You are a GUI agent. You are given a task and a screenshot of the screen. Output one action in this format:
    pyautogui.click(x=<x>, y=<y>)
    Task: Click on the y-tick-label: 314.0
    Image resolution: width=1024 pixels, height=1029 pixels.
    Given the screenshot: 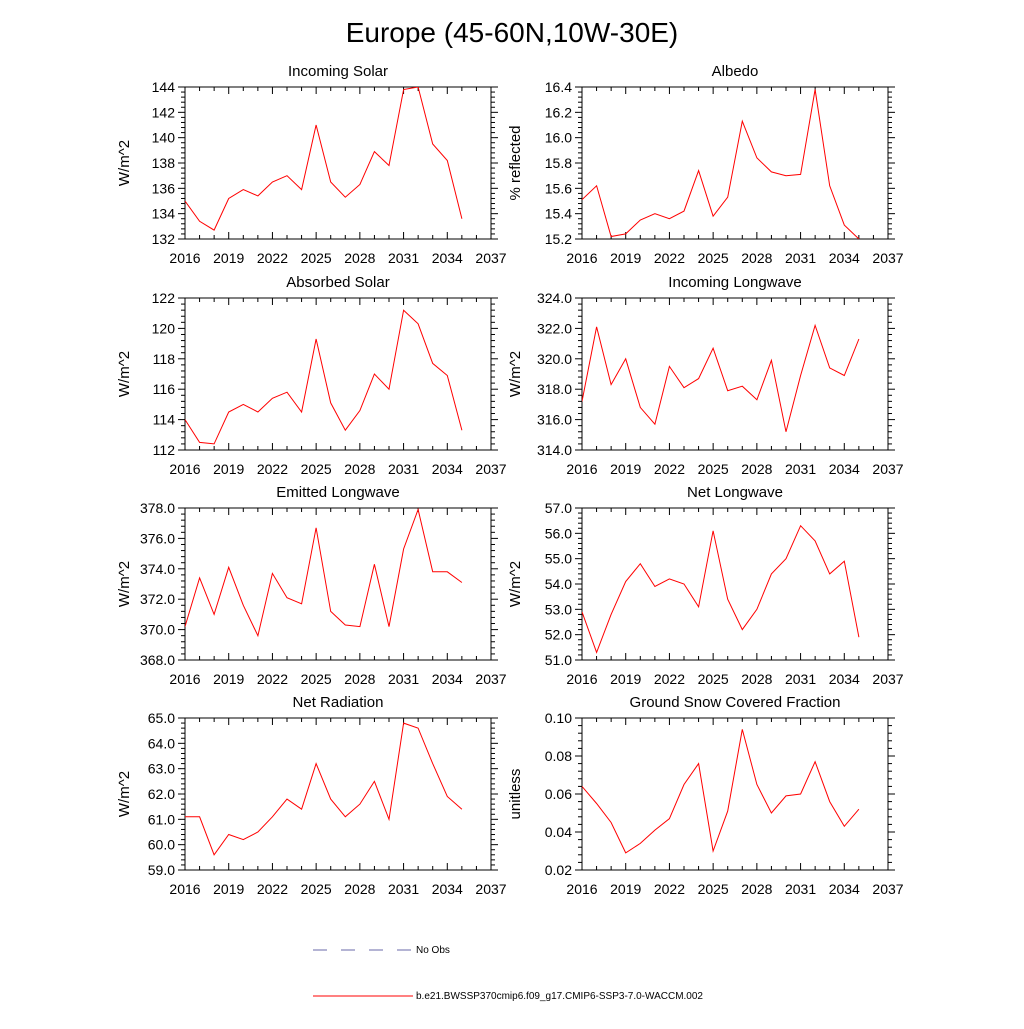 What is the action you would take?
    pyautogui.click(x=554, y=450)
    